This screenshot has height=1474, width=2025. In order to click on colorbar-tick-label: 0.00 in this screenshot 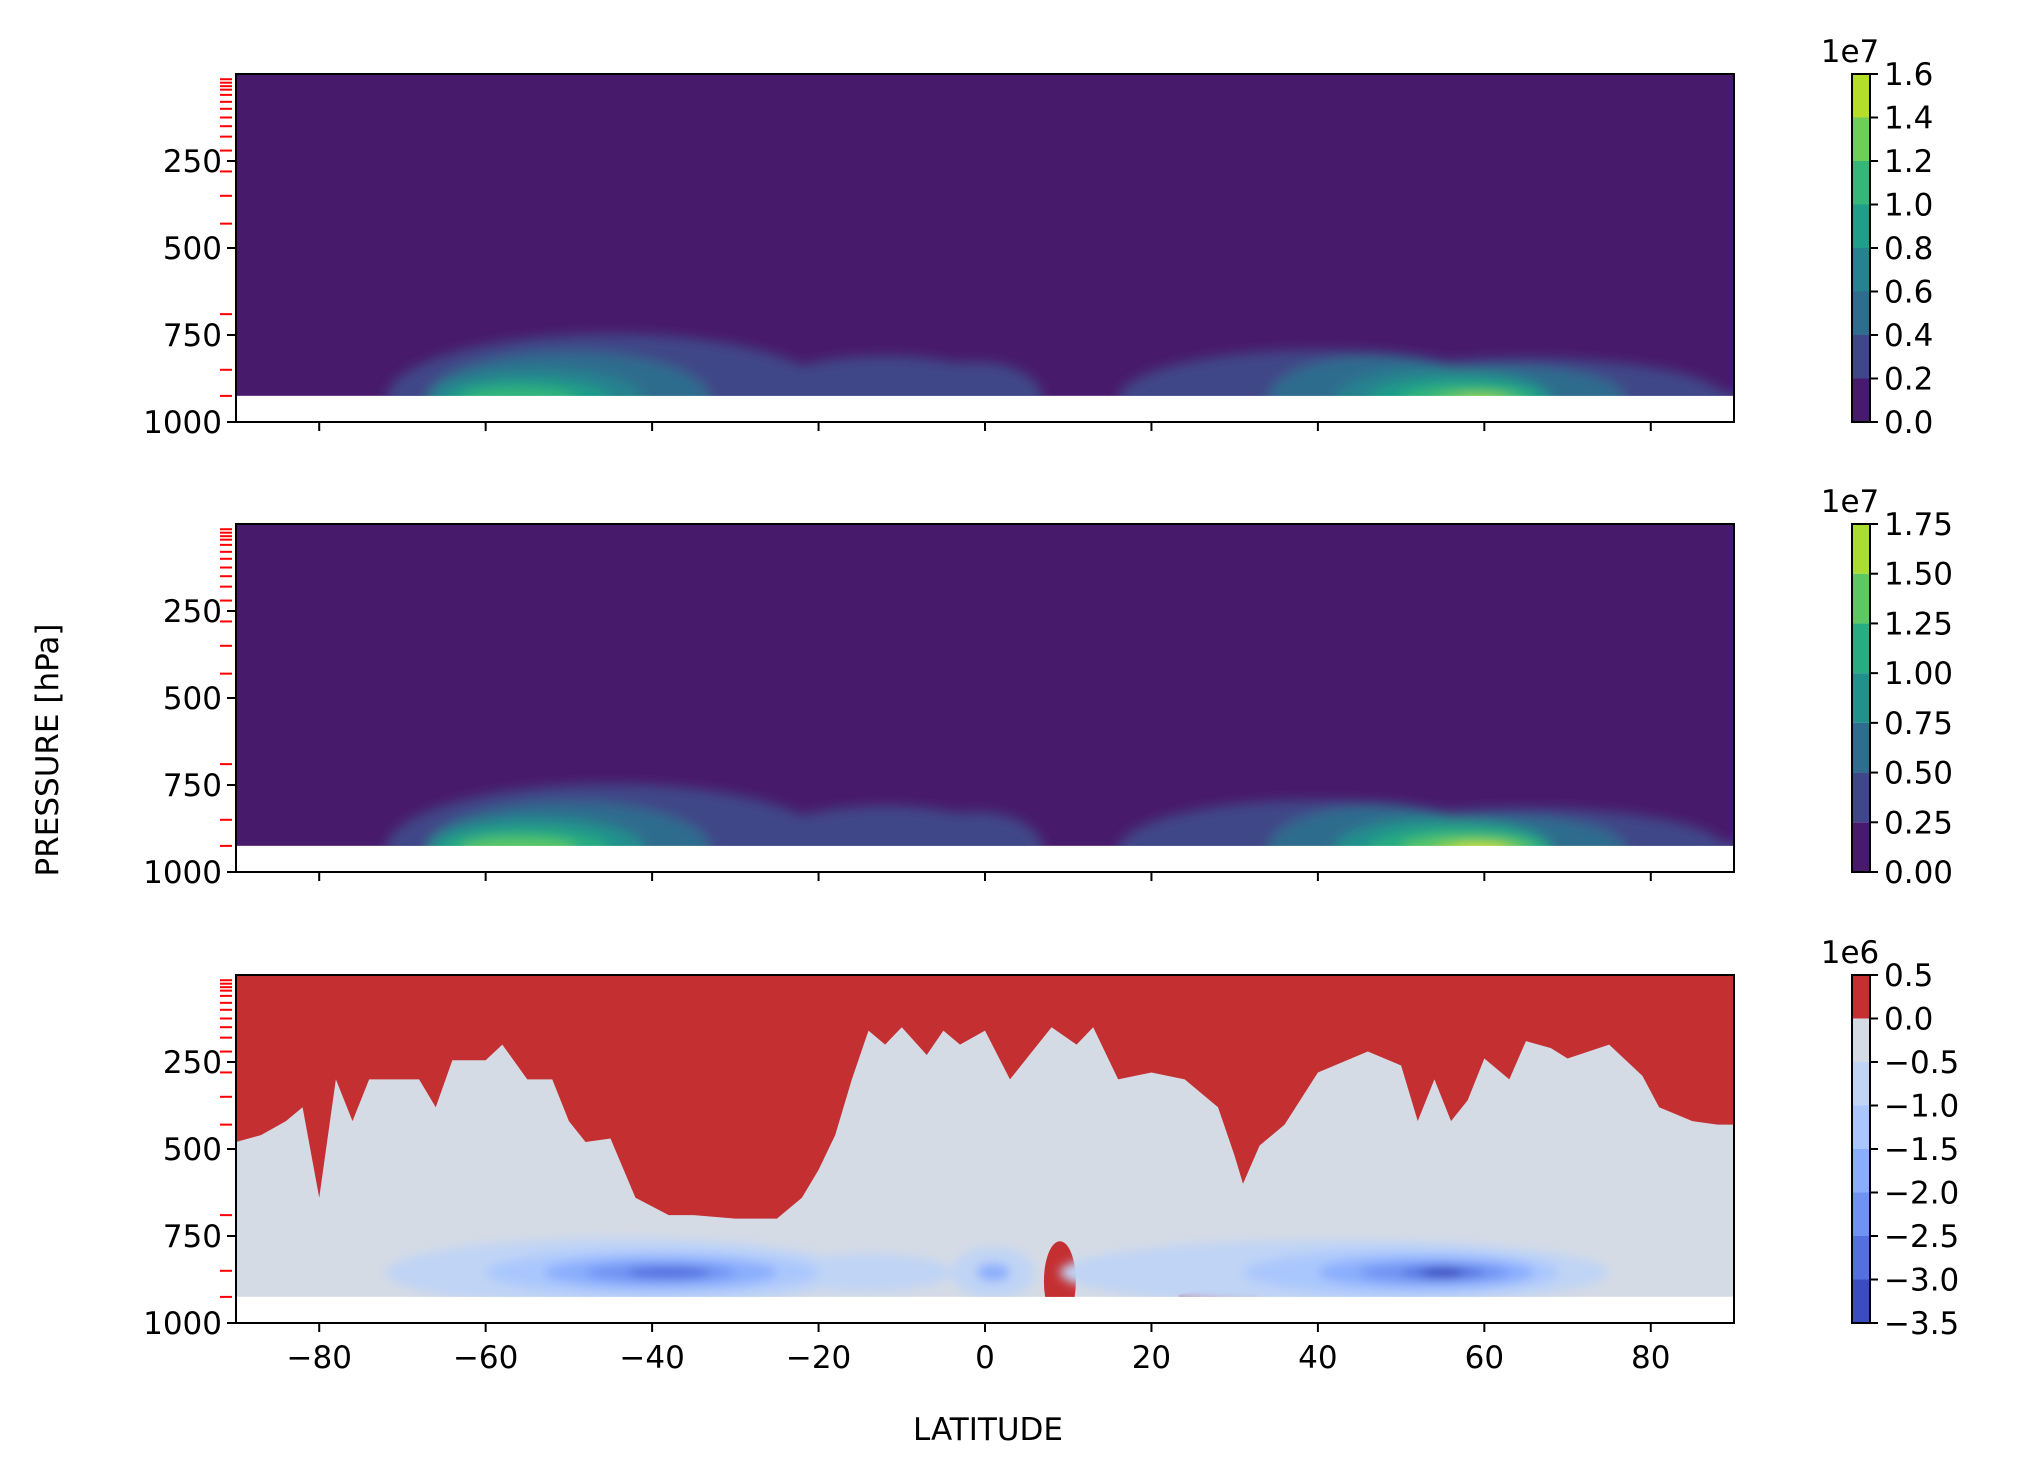, I will do `click(1918, 873)`.